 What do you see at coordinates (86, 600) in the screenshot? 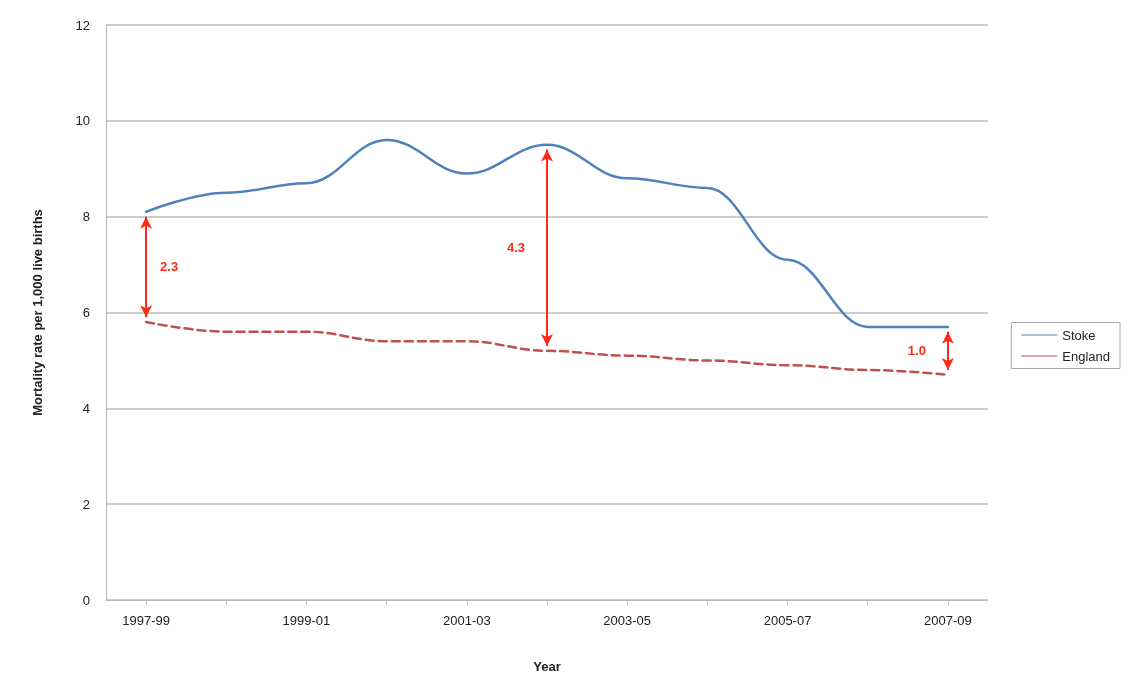
I see `y-tick-label: 0` at bounding box center [86, 600].